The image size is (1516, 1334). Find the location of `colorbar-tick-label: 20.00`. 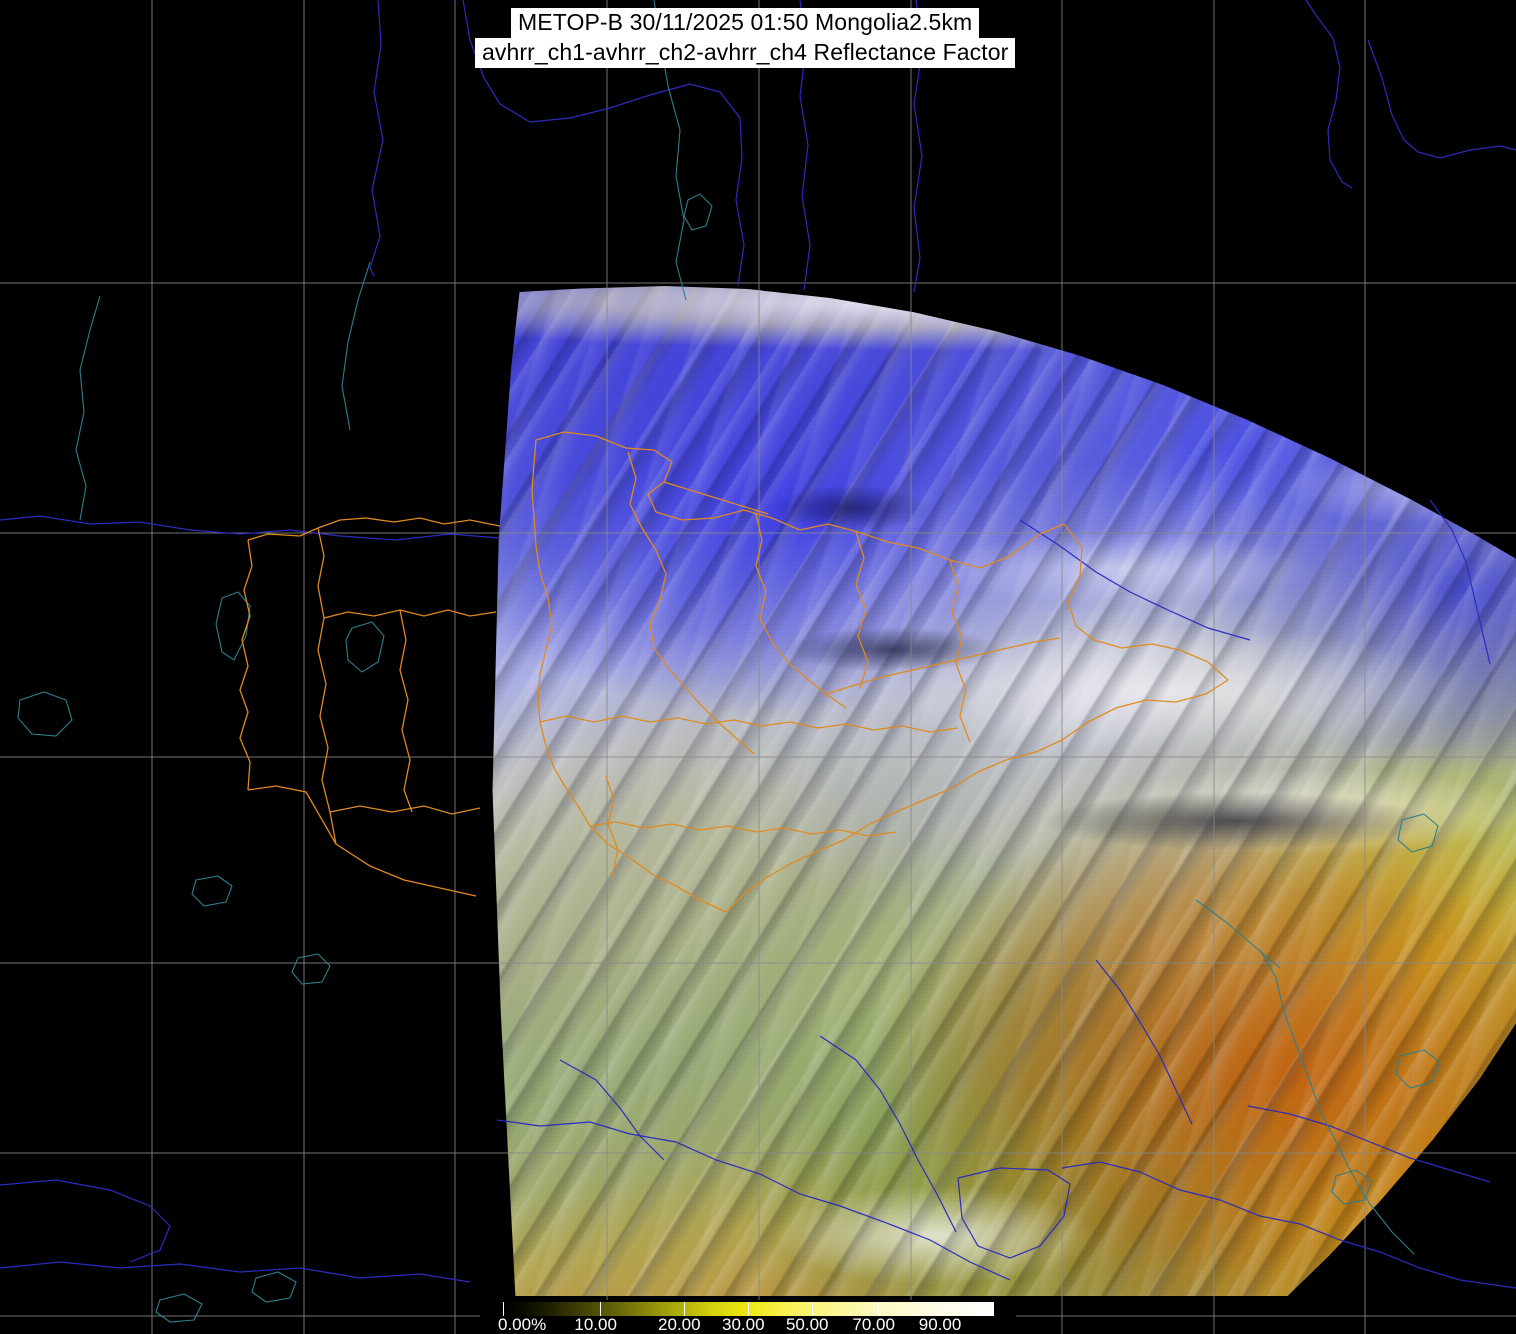

colorbar-tick-label: 20.00 is located at coordinates (679, 1324).